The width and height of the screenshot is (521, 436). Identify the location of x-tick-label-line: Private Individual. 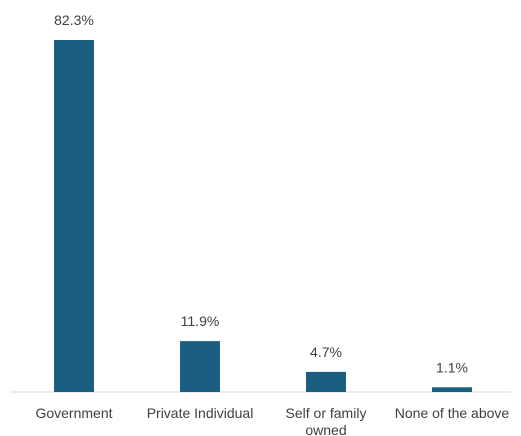
(200, 413).